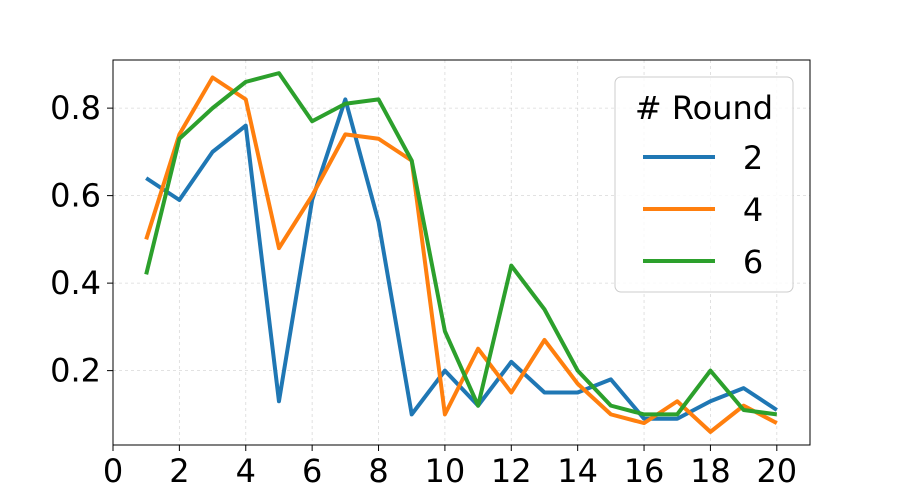  What do you see at coordinates (312, 471) in the screenshot?
I see `x-tick-label: 6` at bounding box center [312, 471].